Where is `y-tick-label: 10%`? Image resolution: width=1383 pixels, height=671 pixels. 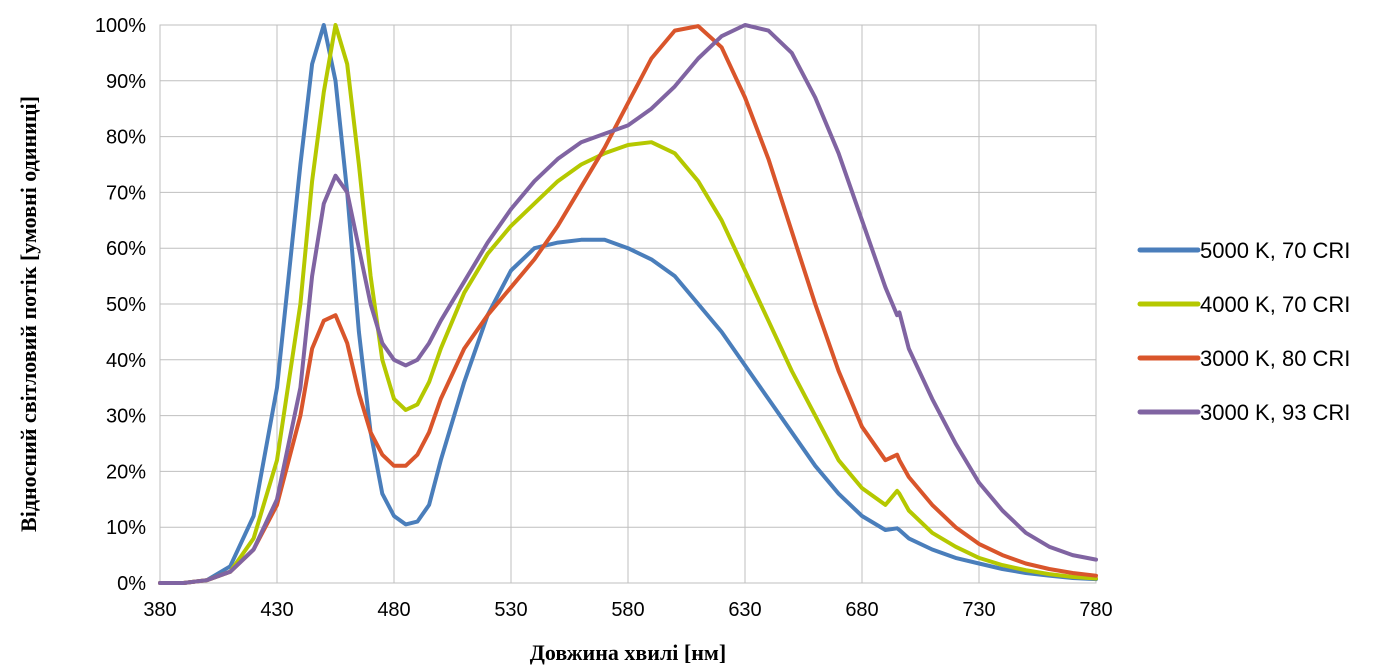
y-tick-label: 10% is located at coordinates (126, 528).